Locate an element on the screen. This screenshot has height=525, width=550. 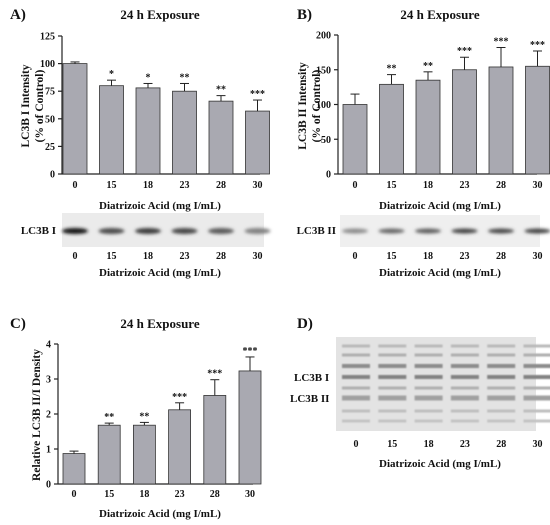
panel-b-significance: *** is located at coordinates (537, 45).